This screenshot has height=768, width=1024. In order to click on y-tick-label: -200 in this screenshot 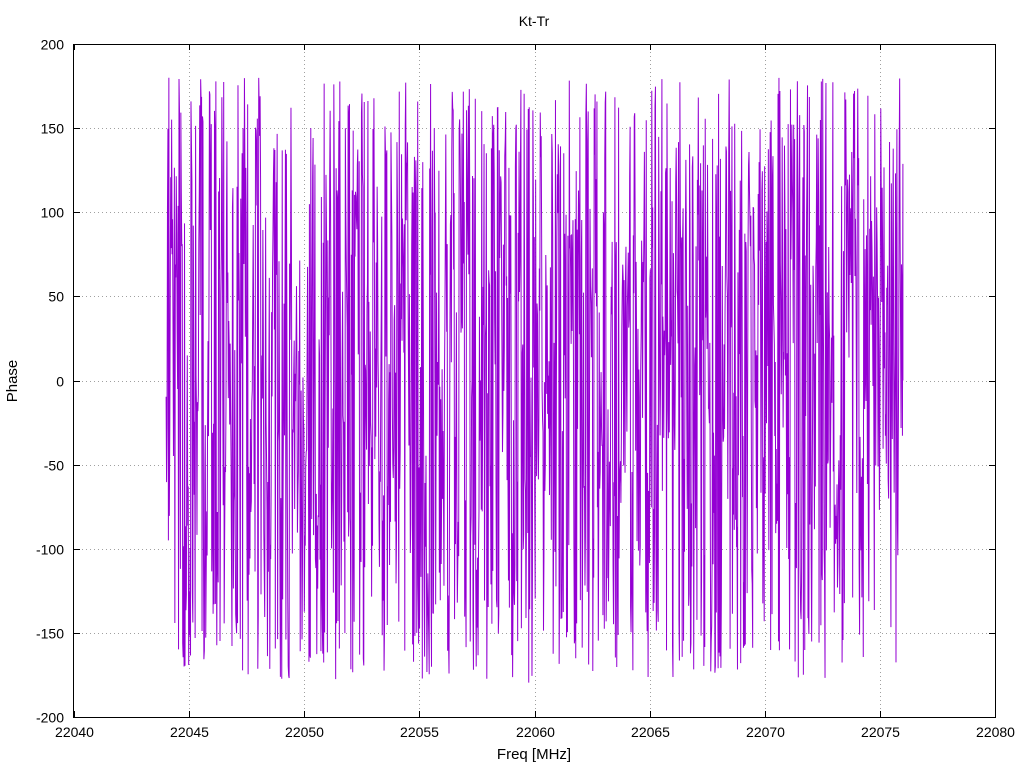, I will do `click(50, 718)`.